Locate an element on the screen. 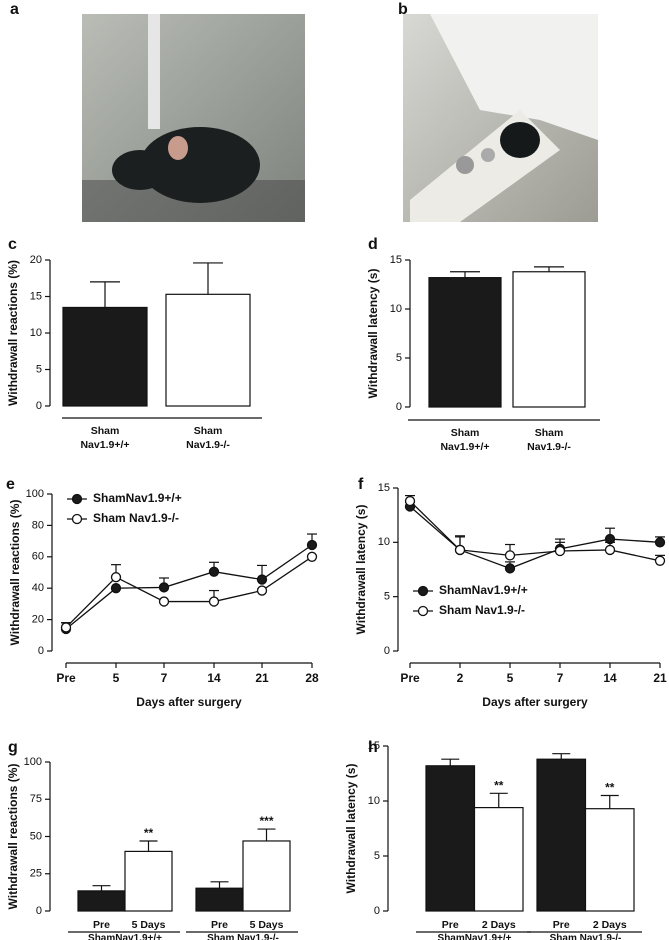 This screenshot has width=669, height=940. panel-label: g is located at coordinates (13, 747).